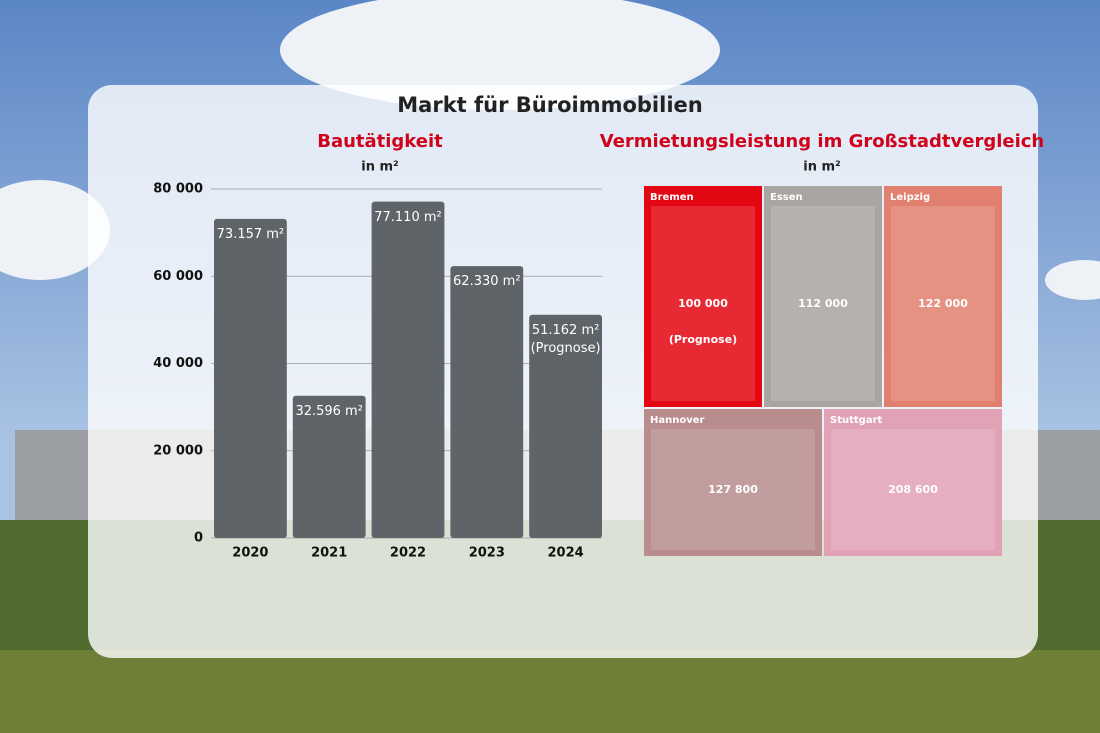 The width and height of the screenshot is (1100, 733). What do you see at coordinates (566, 553) in the screenshot?
I see `x-tick-label: 2024` at bounding box center [566, 553].